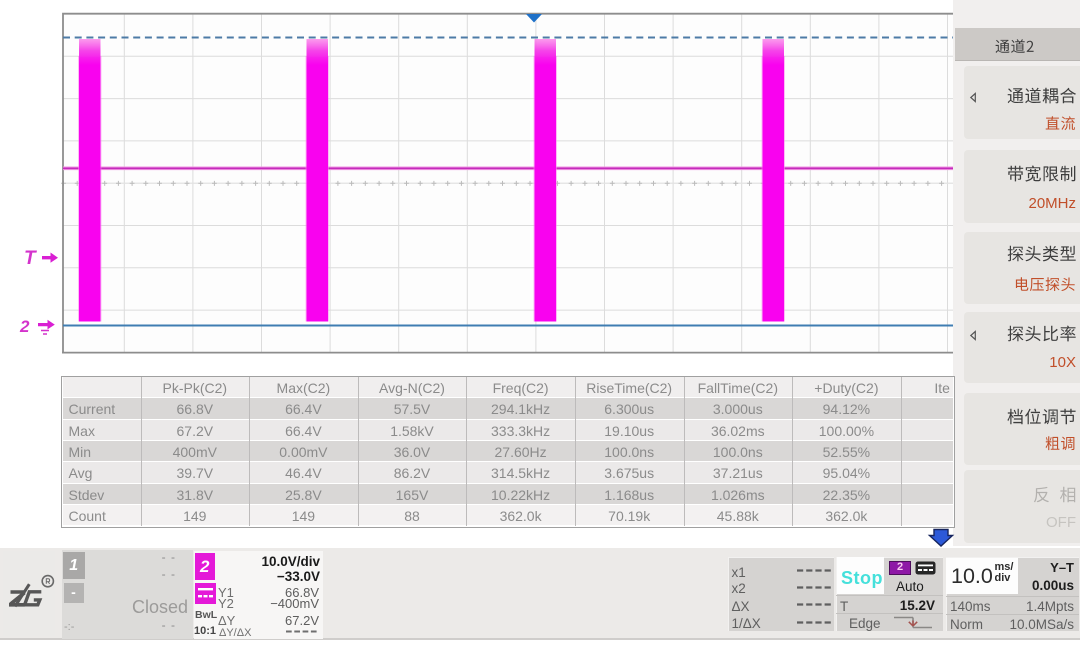 The height and width of the screenshot is (645, 1080). I want to click on svg-text: T, so click(30, 258).